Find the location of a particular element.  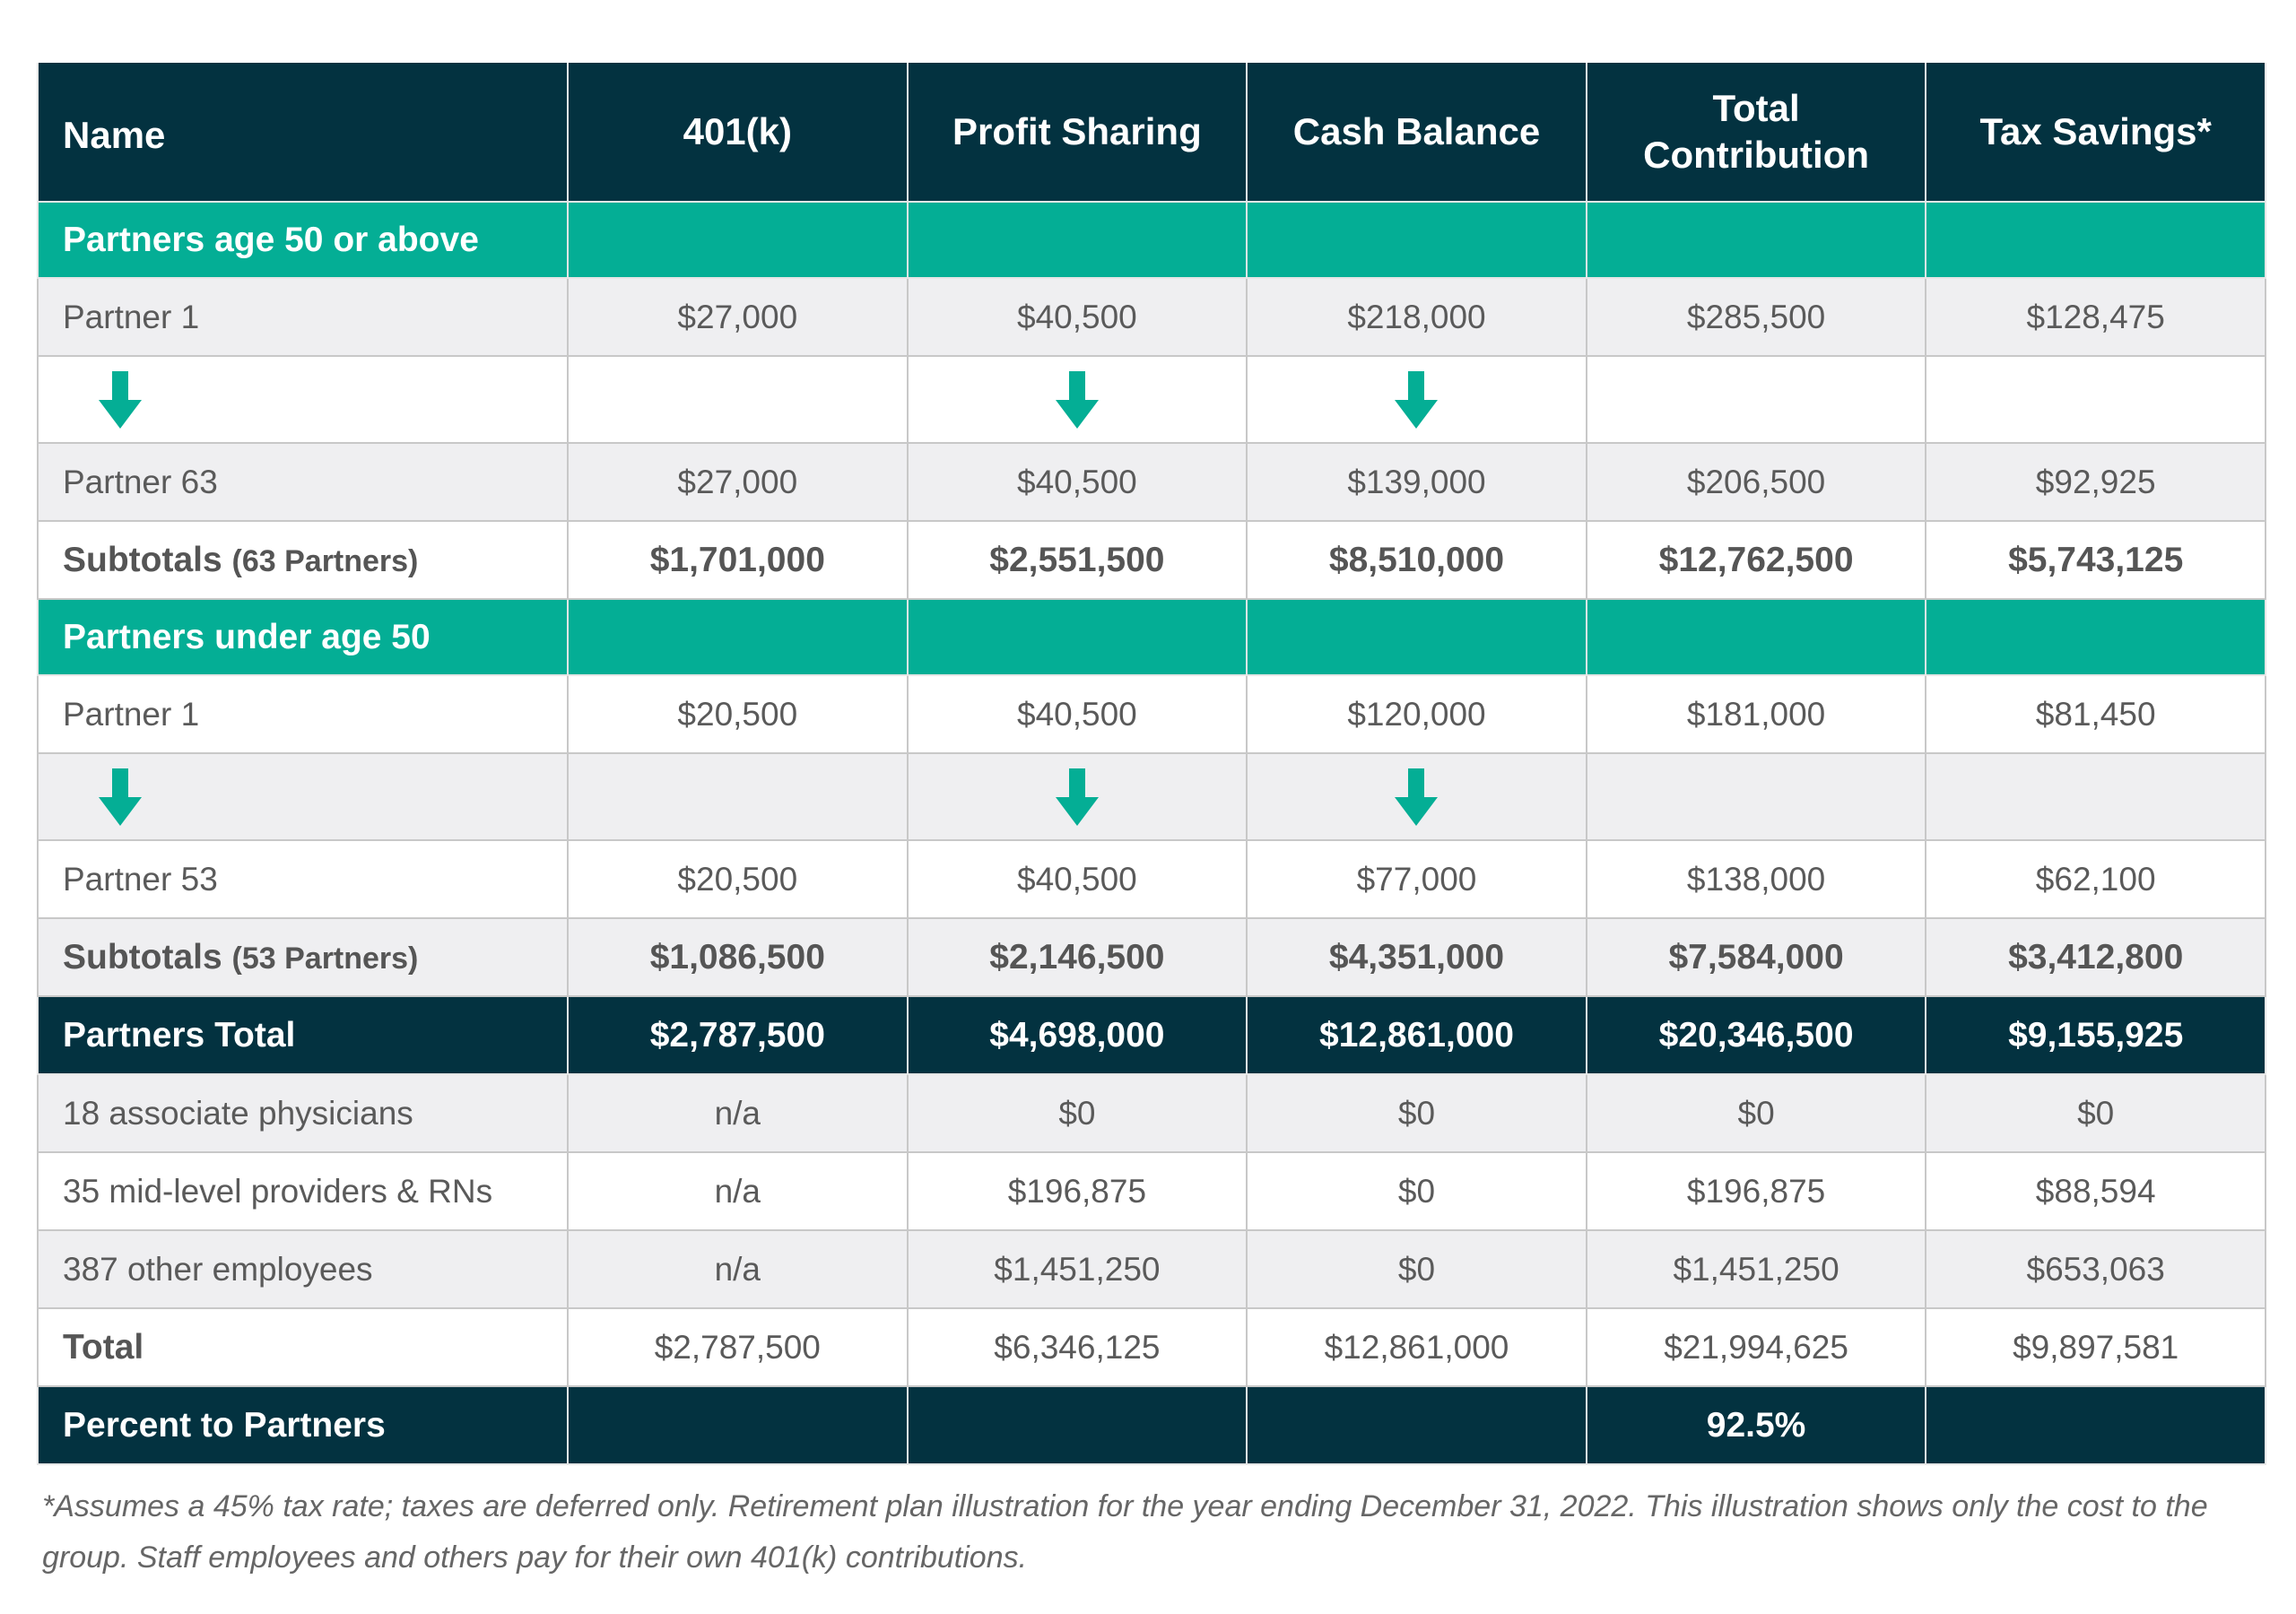

header-tax-savings: Tax Savings* is located at coordinates (2095, 133).